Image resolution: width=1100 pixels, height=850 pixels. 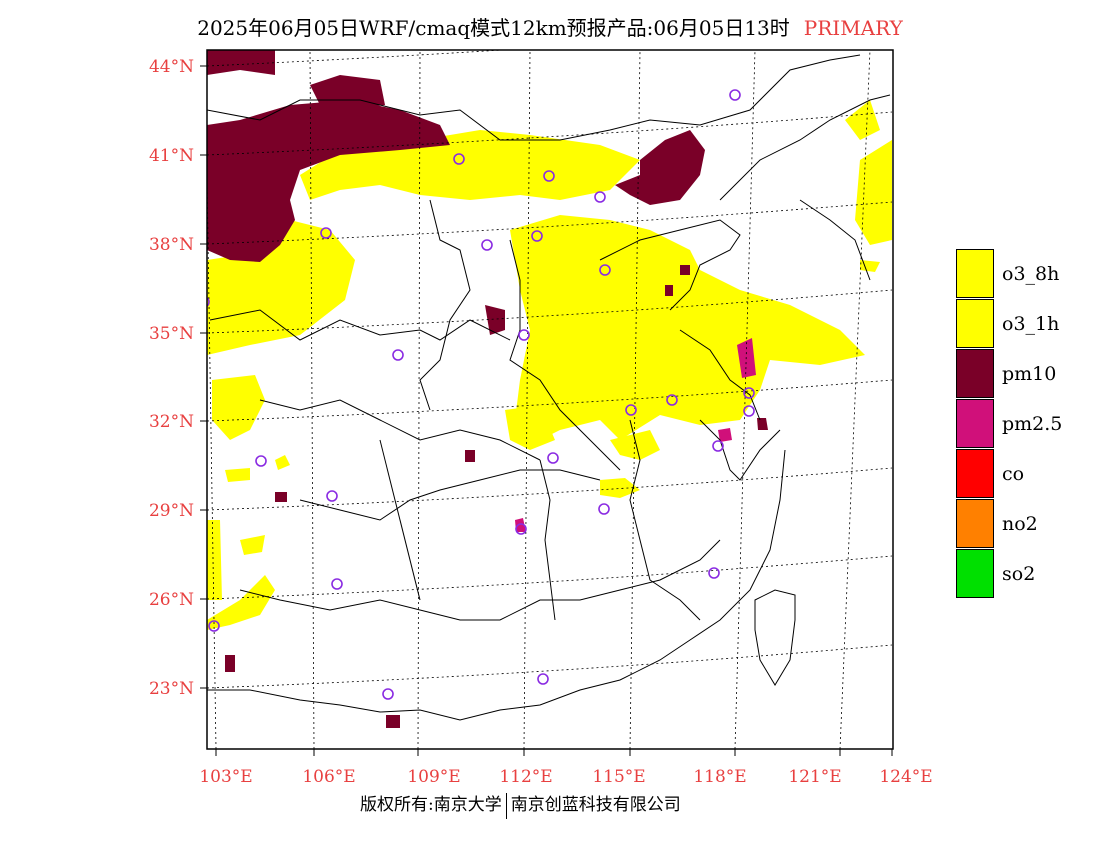 I want to click on lat-label-41: 41°N, so click(x=171, y=156).